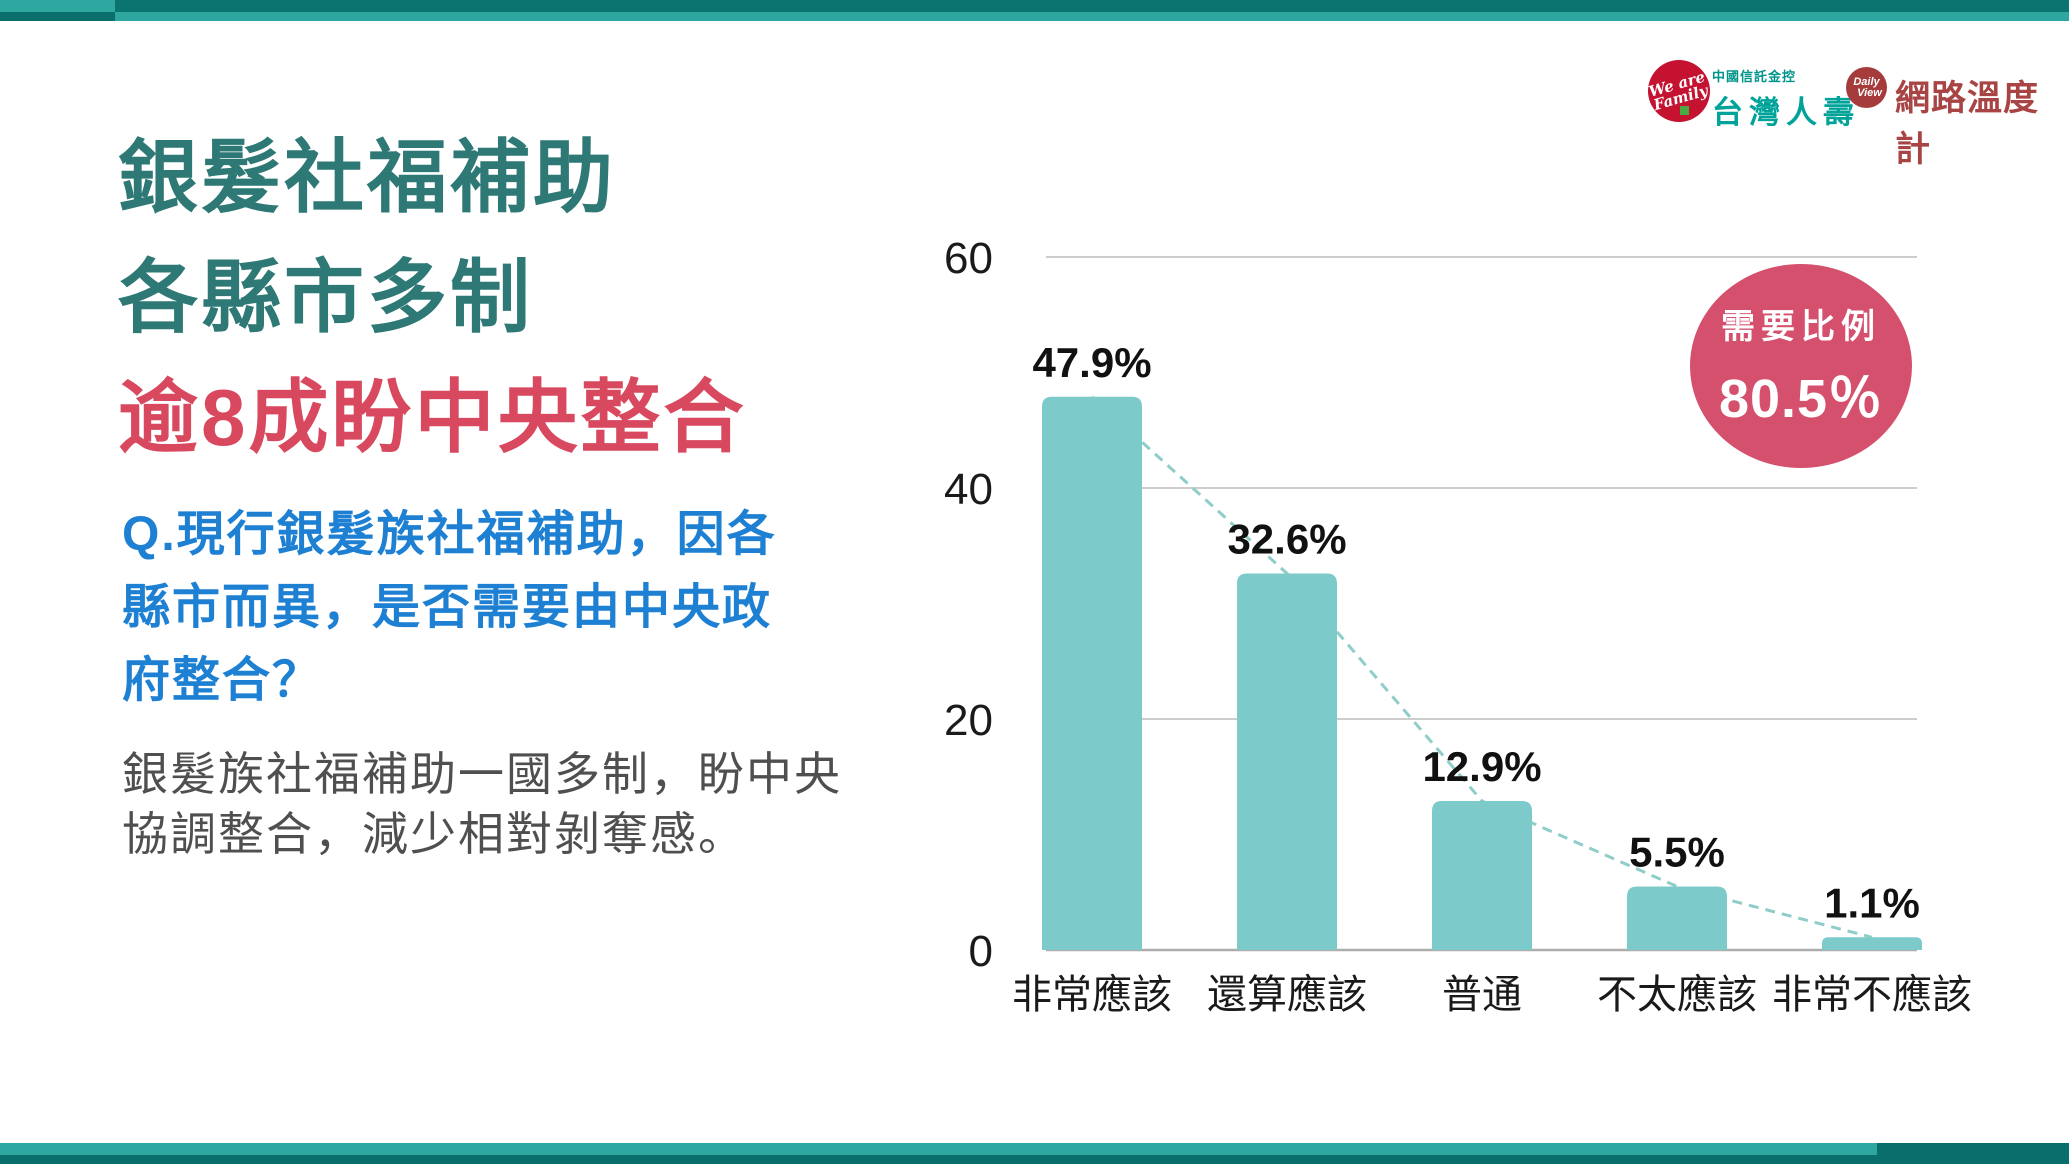 This screenshot has width=2069, height=1164. What do you see at coordinates (1677, 918) in the screenshot?
I see `bar-不太應該` at bounding box center [1677, 918].